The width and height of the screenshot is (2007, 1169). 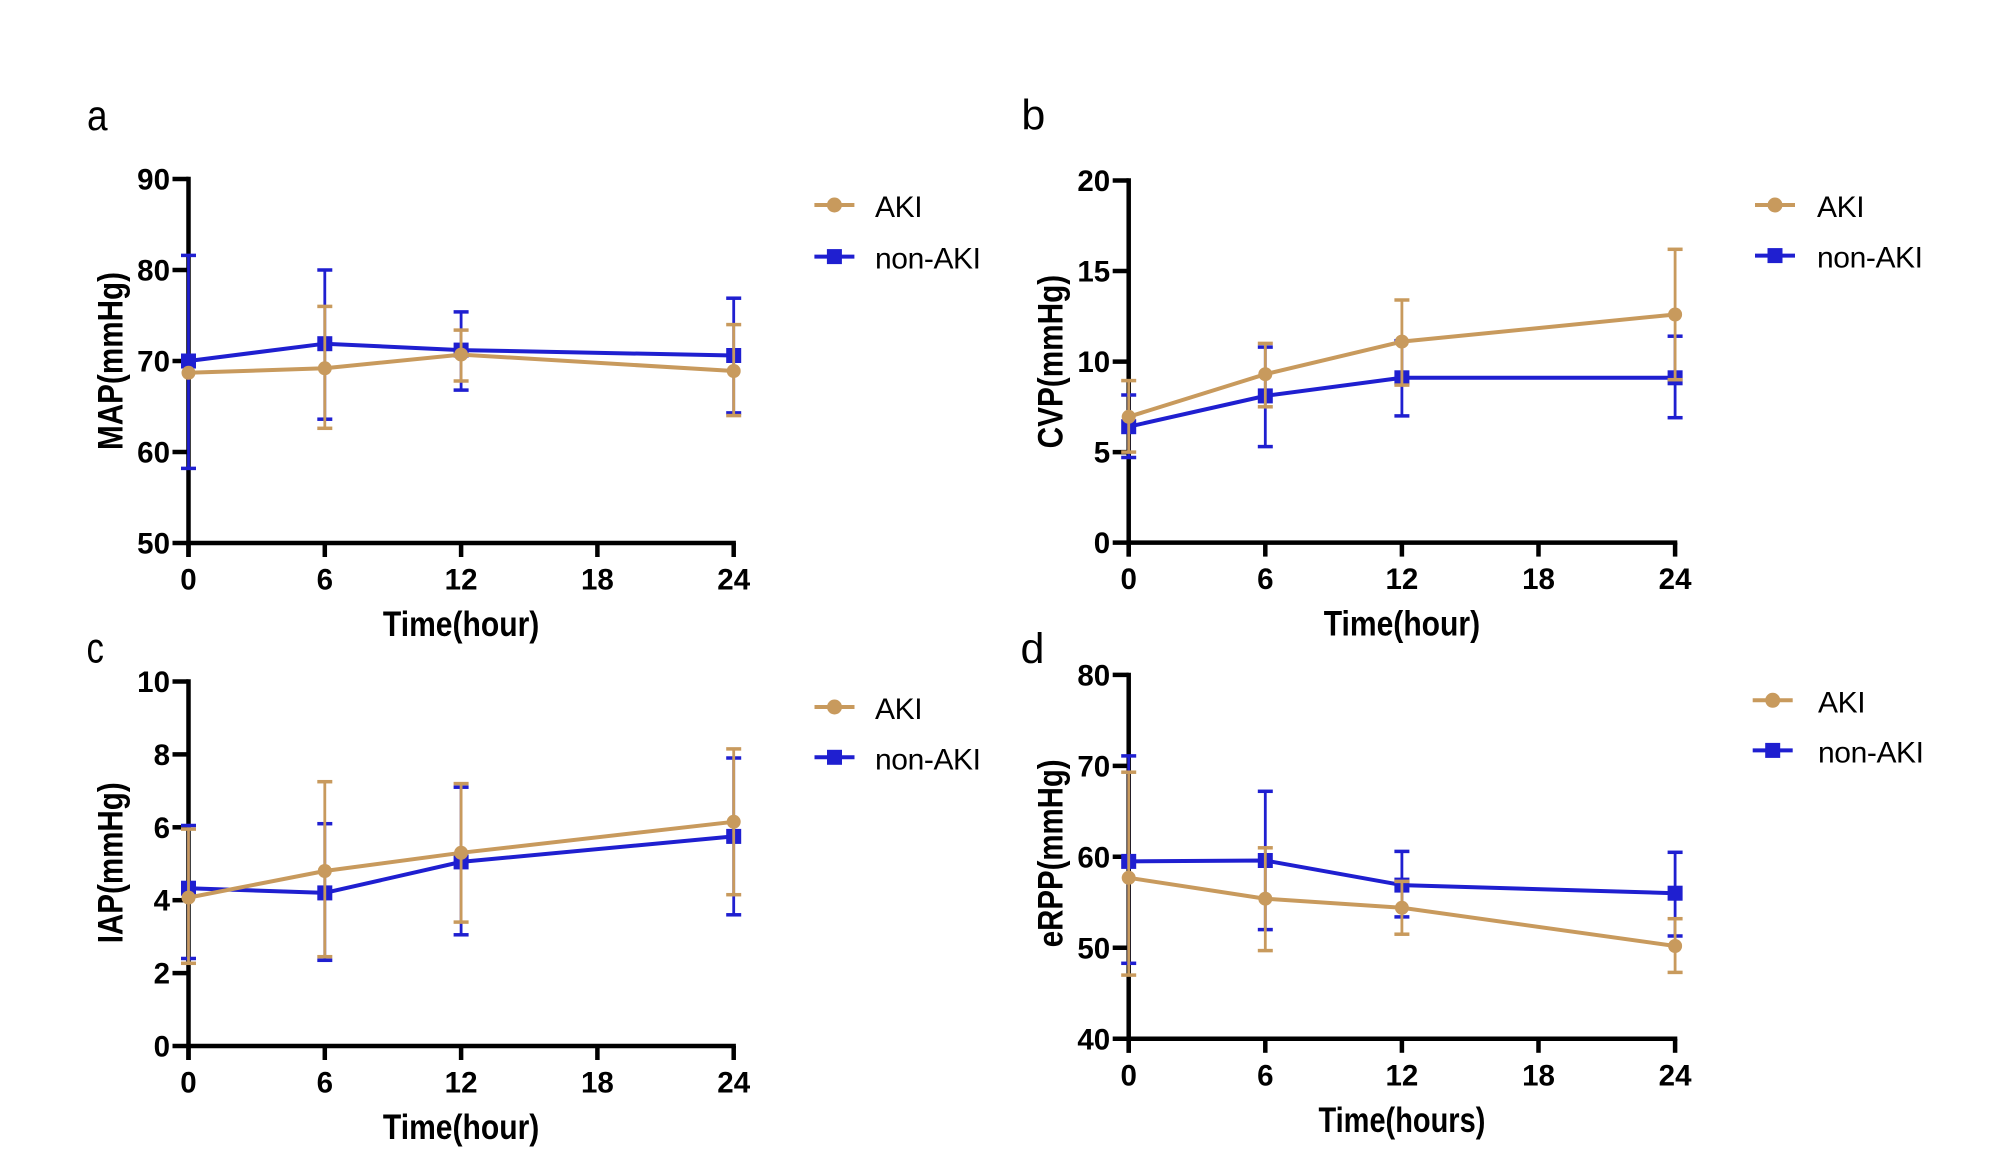 I want to click on svg-text: 90, so click(x=153, y=180).